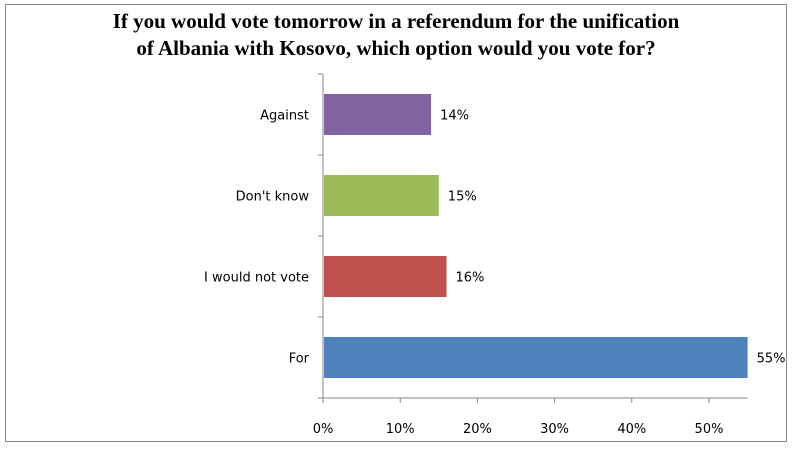  Describe the element at coordinates (323, 429) in the screenshot. I see `x-tick-label: 0%` at that location.